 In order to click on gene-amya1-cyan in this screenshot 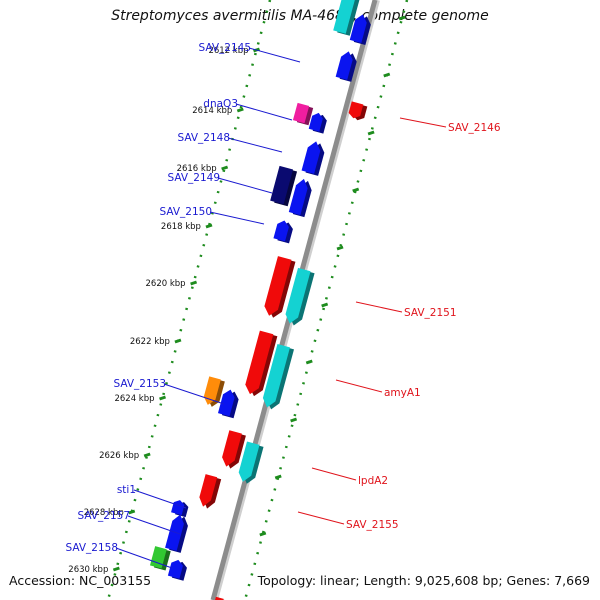, I will do `click(276, 375)`.